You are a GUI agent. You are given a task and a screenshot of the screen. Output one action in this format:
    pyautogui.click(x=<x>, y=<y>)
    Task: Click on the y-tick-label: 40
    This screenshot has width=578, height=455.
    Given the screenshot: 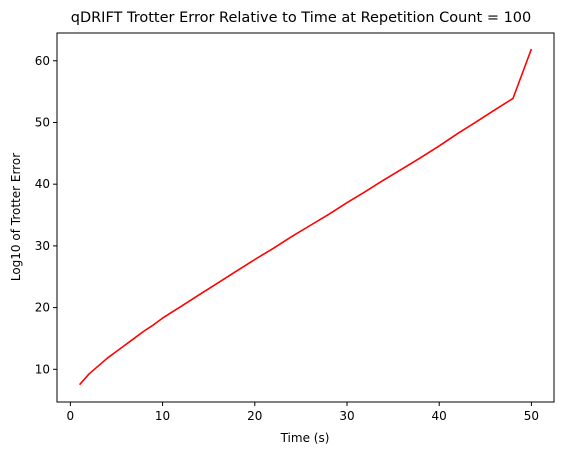 What is the action you would take?
    pyautogui.click(x=42, y=184)
    